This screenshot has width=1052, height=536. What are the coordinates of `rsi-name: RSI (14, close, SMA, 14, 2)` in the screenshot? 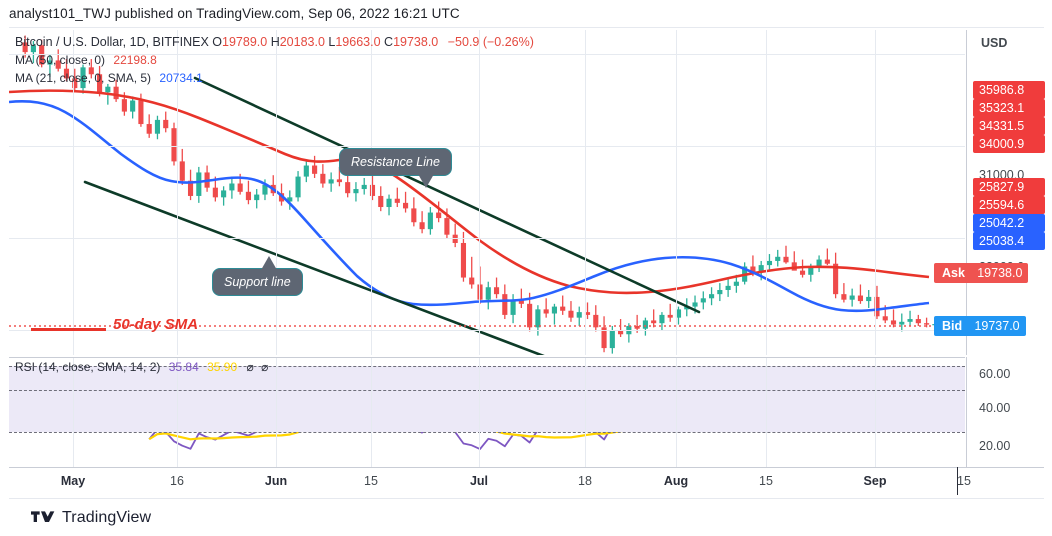 It's located at (88, 367).